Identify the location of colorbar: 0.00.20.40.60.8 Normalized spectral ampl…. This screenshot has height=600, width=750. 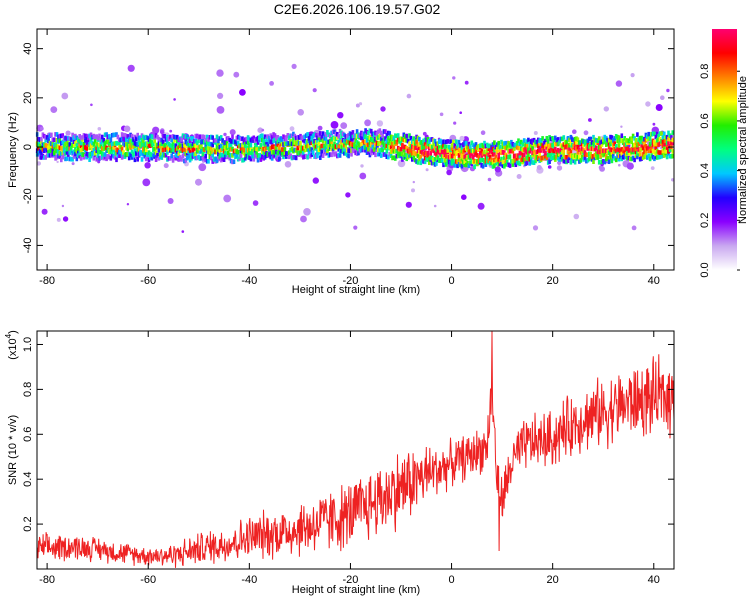
(724, 153).